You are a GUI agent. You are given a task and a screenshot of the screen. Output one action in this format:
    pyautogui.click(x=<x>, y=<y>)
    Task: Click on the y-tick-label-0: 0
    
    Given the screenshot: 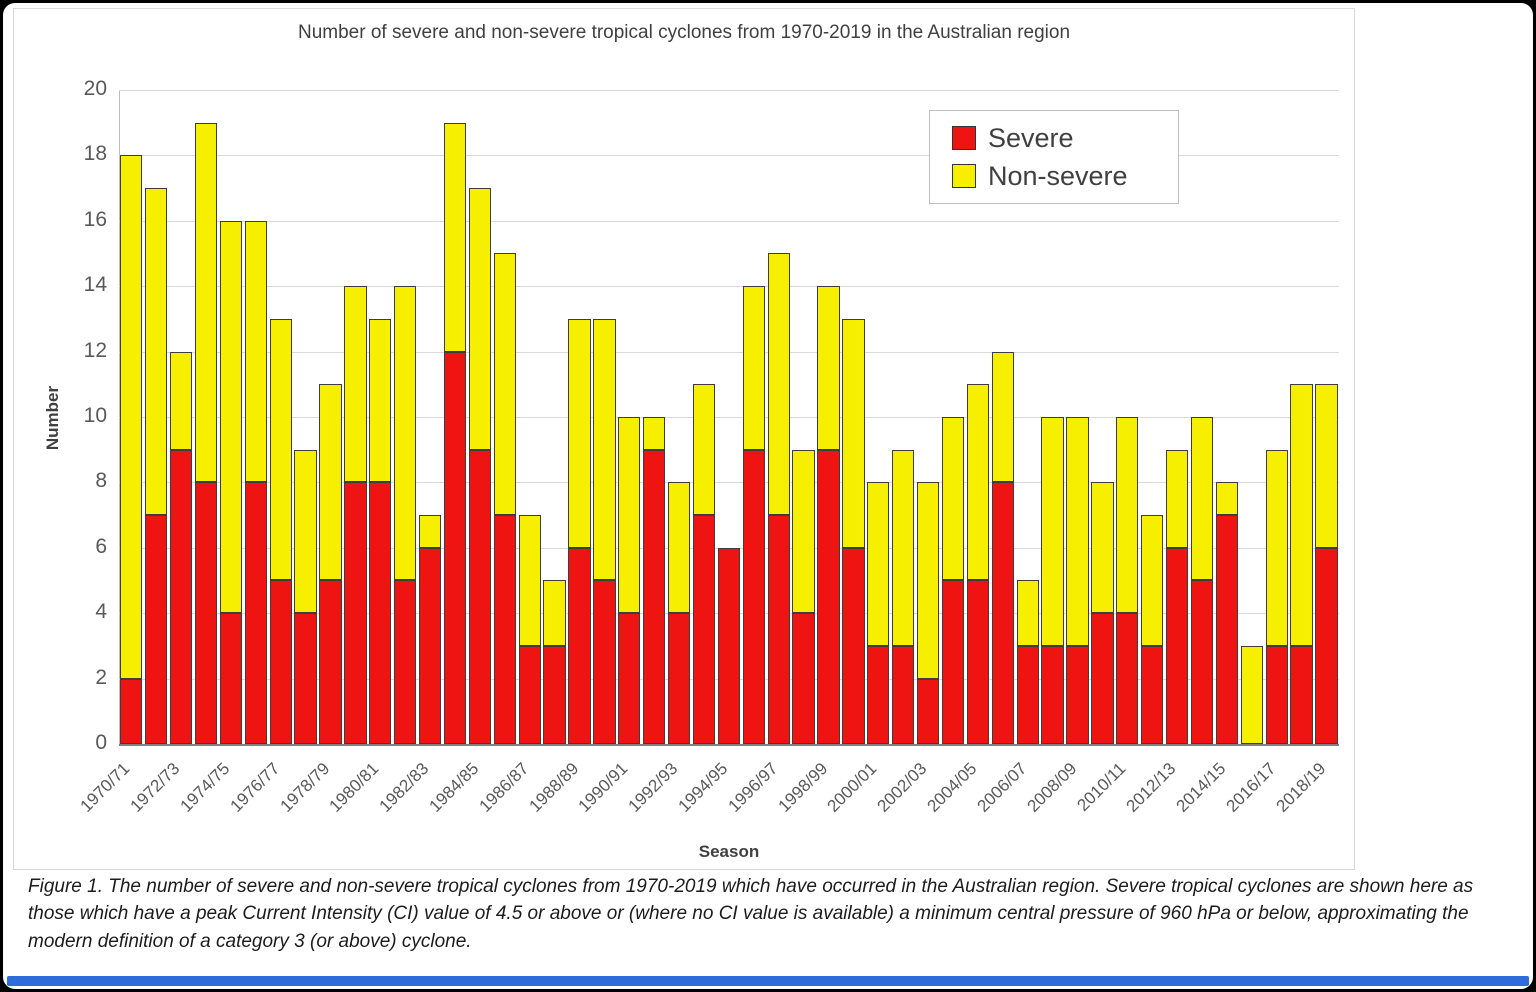 What is the action you would take?
    pyautogui.click(x=101, y=743)
    